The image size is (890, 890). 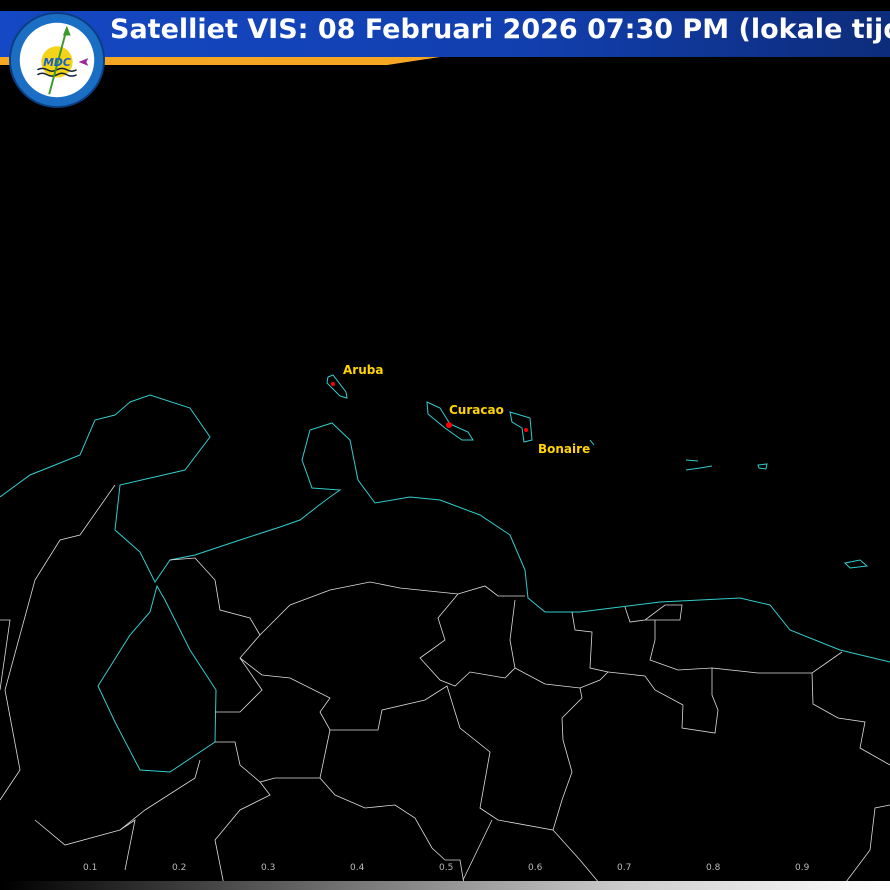 What do you see at coordinates (476, 410) in the screenshot?
I see `label-curacao: Curacao` at bounding box center [476, 410].